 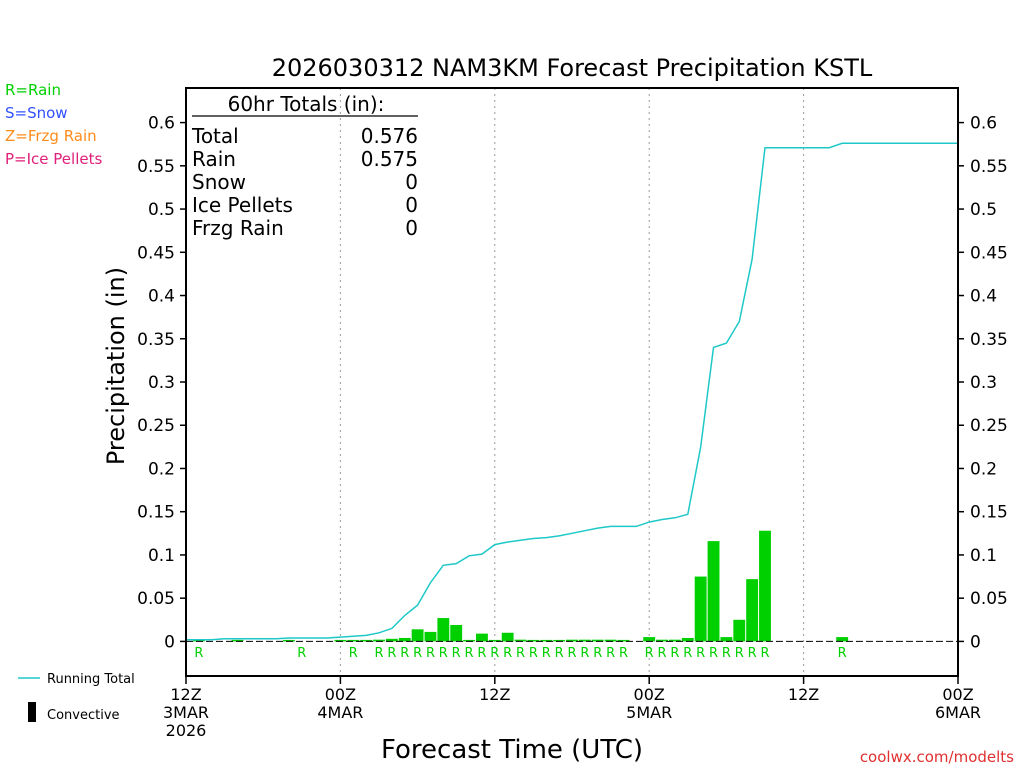 What do you see at coordinates (989, 253) in the screenshot?
I see `y-tick-label-right: 0.45` at bounding box center [989, 253].